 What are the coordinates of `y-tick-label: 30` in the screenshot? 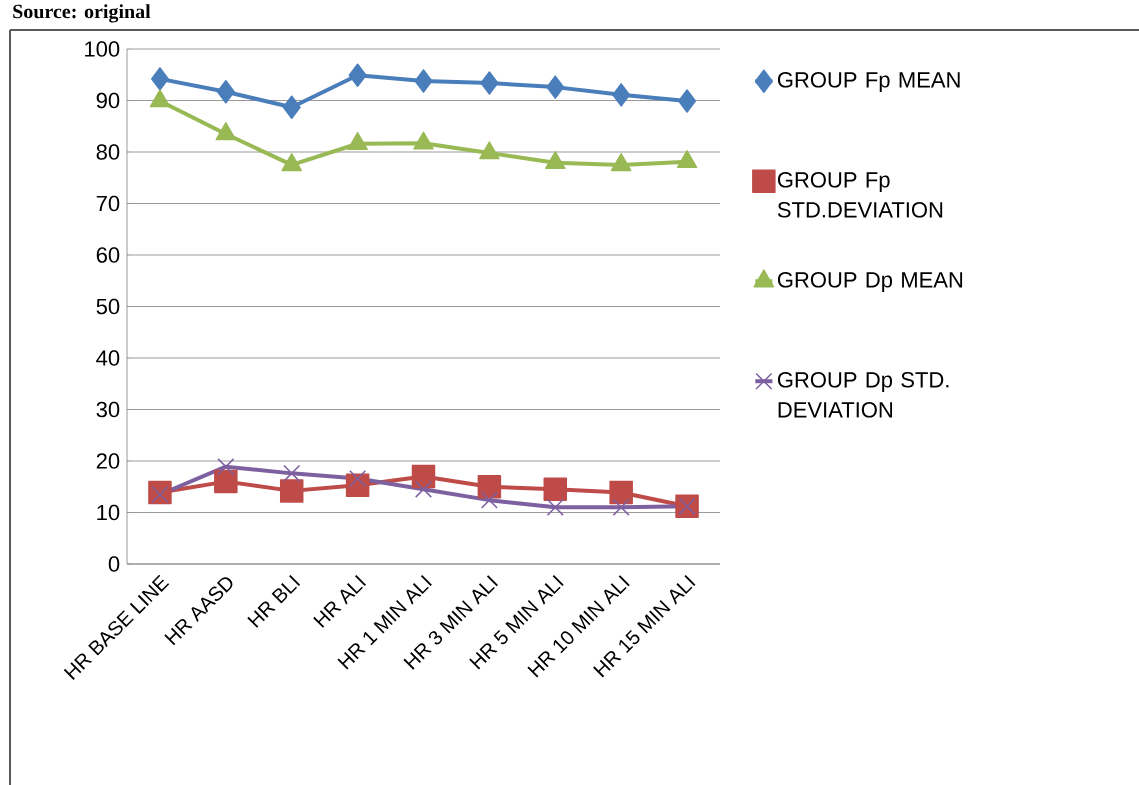 It's located at (108, 409).